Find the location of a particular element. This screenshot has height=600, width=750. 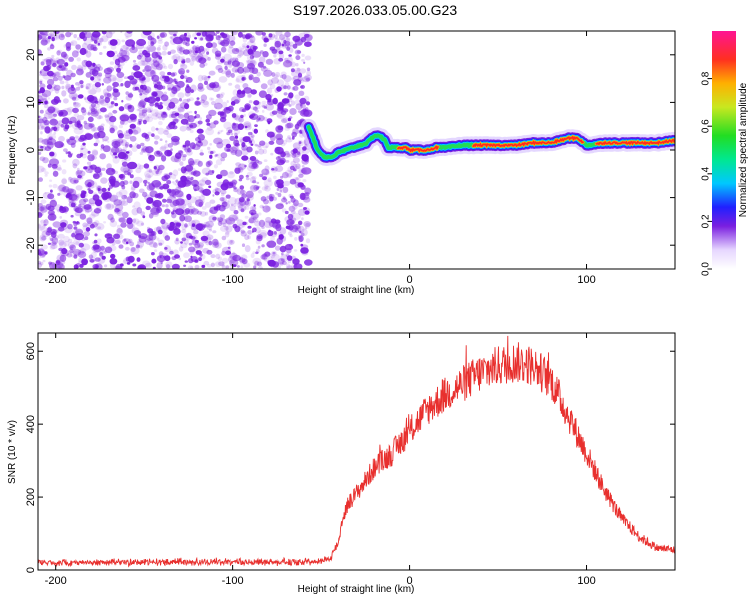

x-tick-label: -200 is located at coordinates (56, 581).